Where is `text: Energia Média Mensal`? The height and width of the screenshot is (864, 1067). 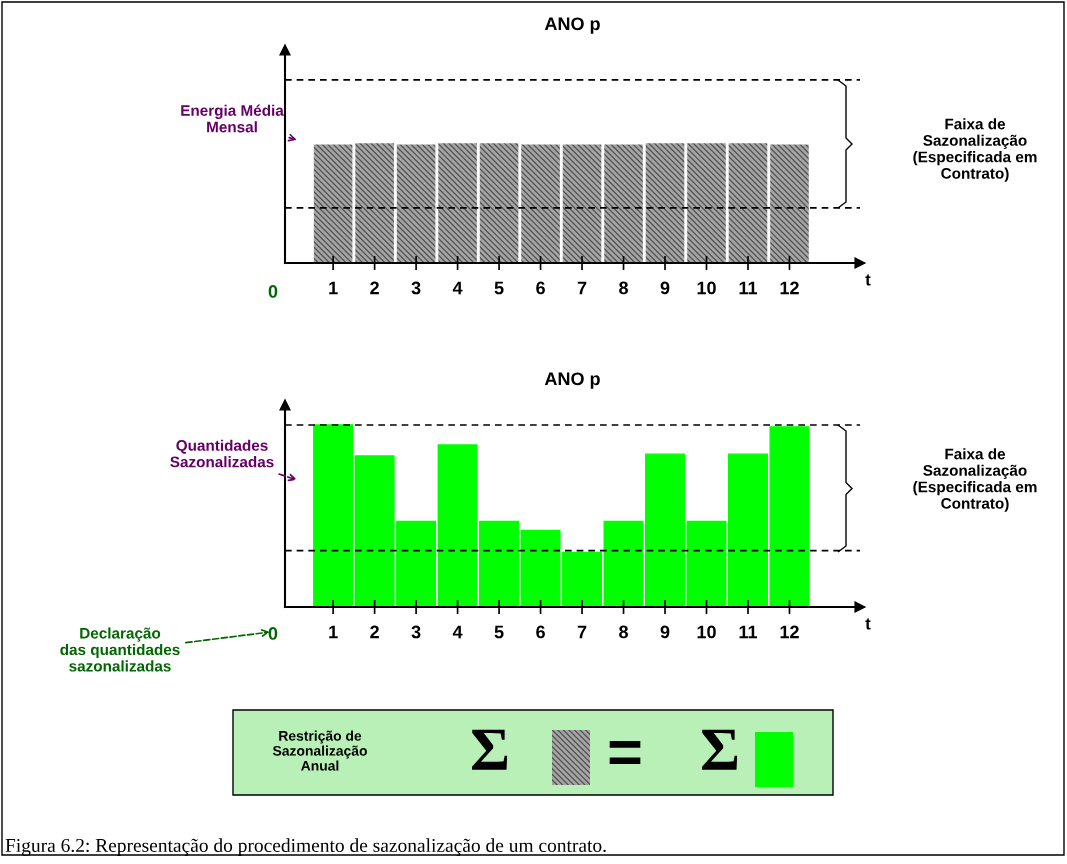
text: Energia Média Mensal is located at coordinates (232, 118).